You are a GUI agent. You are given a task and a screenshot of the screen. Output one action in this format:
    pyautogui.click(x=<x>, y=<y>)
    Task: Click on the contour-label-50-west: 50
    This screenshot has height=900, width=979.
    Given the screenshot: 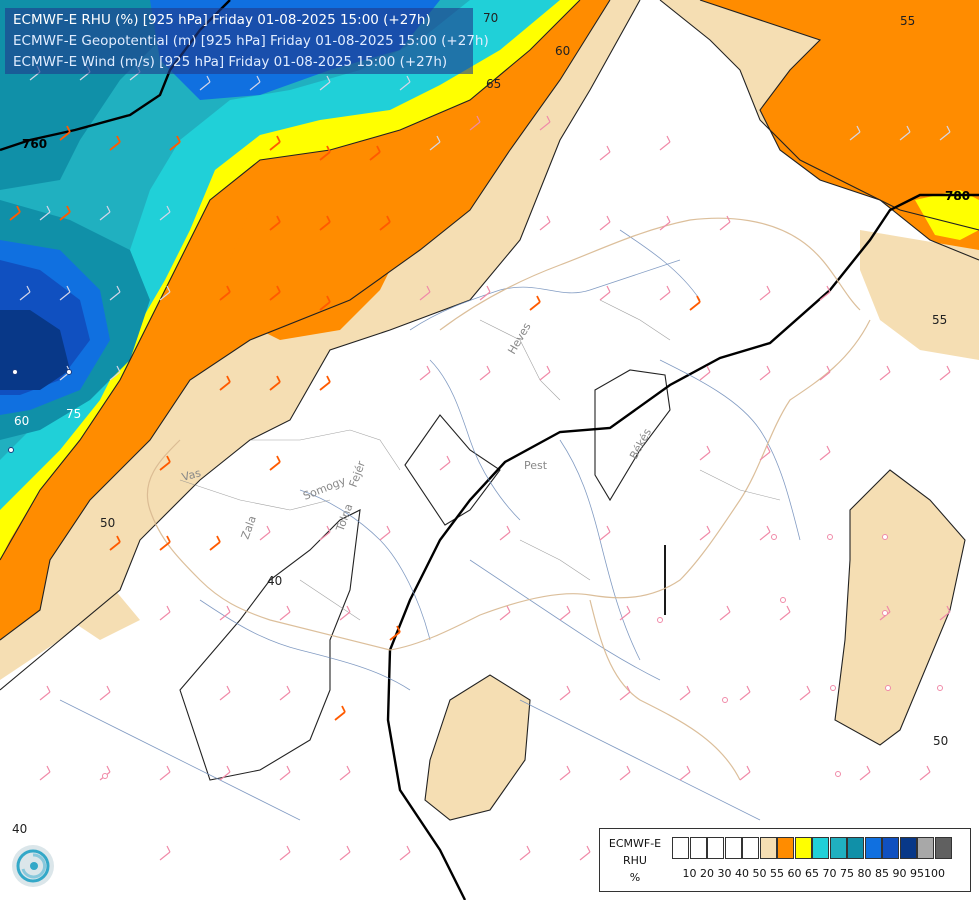 What is the action you would take?
    pyautogui.click(x=107, y=523)
    